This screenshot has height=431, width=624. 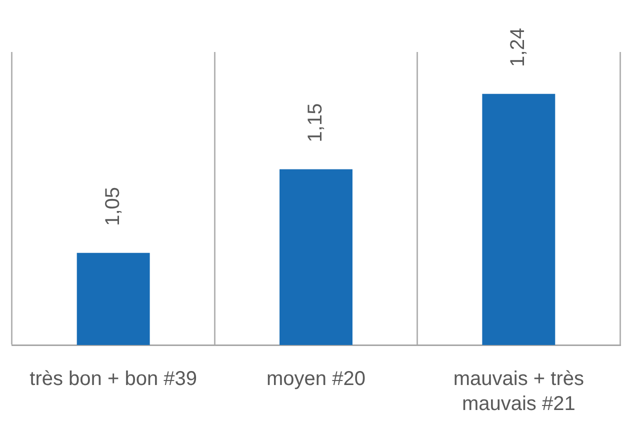 I want to click on data-label: 1,15, so click(x=315, y=122).